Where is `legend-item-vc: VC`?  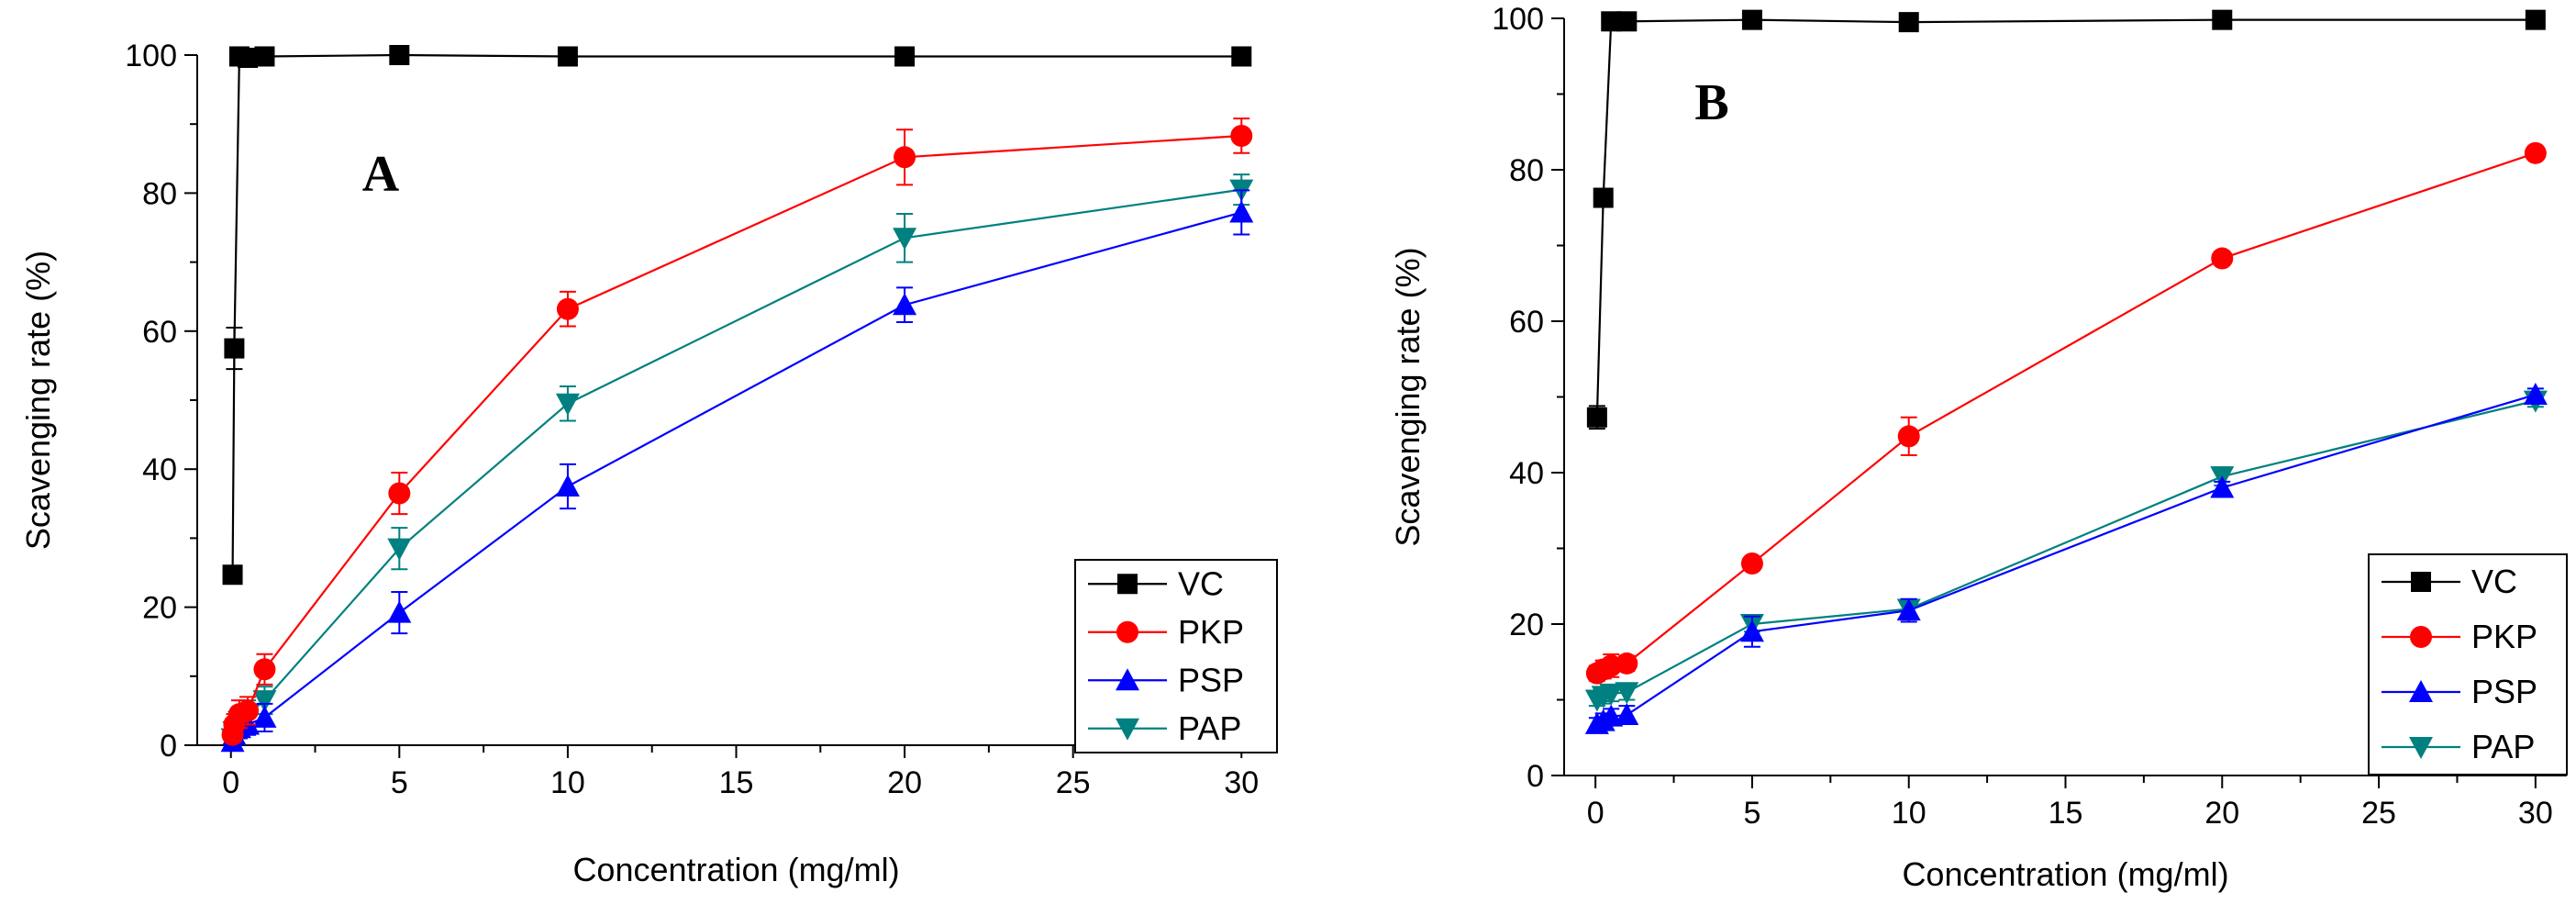 legend-item-vc: VC is located at coordinates (2449, 581).